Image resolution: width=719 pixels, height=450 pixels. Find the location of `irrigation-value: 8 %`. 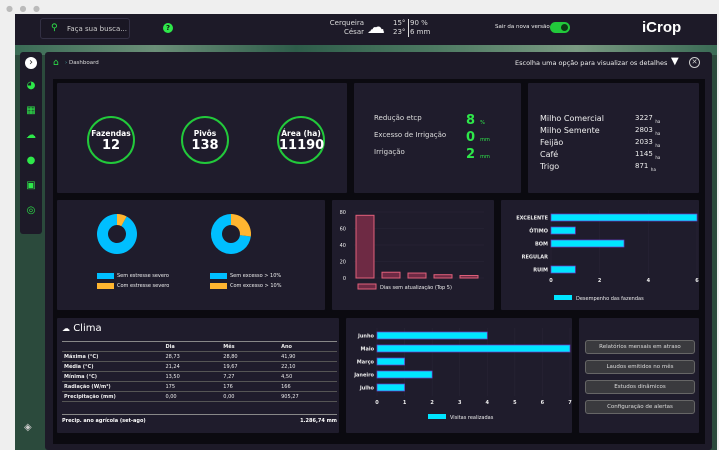

irrigation-value: 8 % is located at coordinates (475, 120).